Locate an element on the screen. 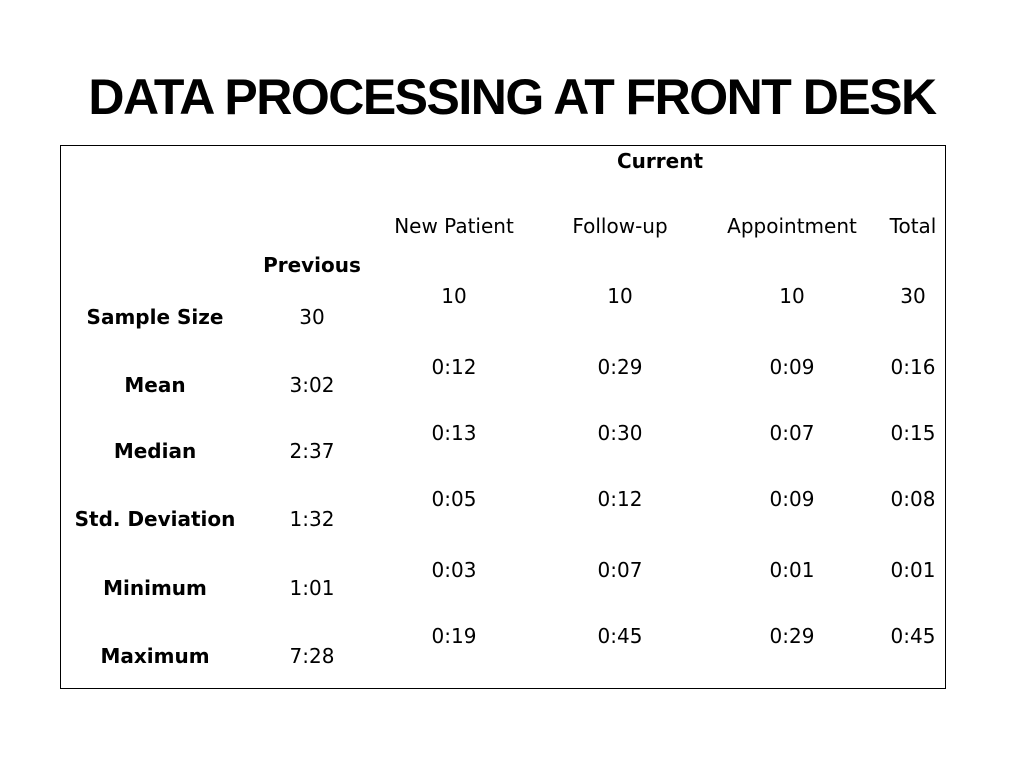  appointment-value: 0:07 is located at coordinates (792, 433).